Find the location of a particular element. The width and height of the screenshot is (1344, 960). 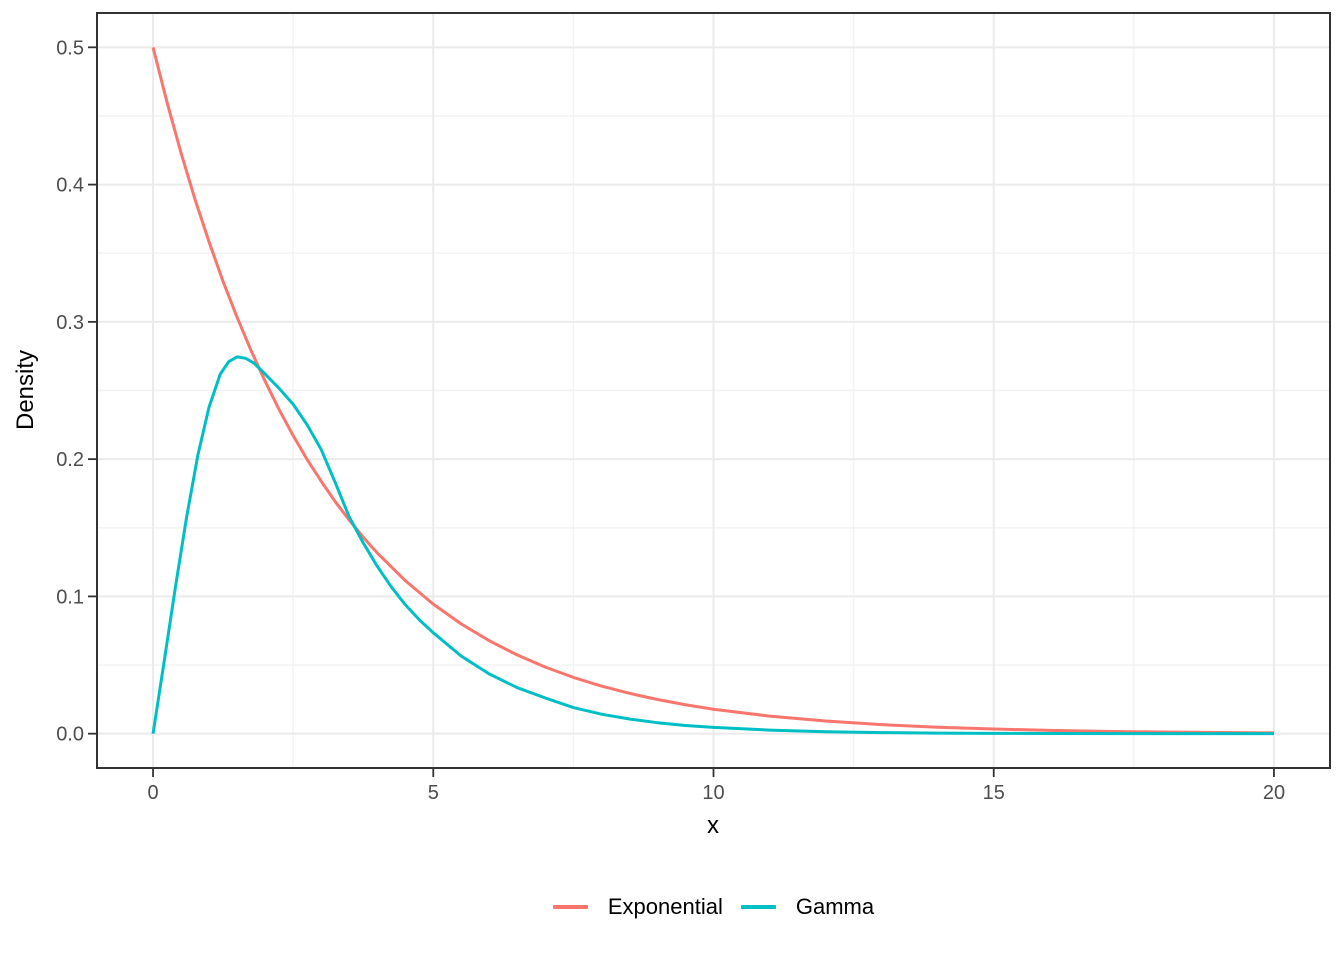

x-tick-label: 0 is located at coordinates (152, 793).